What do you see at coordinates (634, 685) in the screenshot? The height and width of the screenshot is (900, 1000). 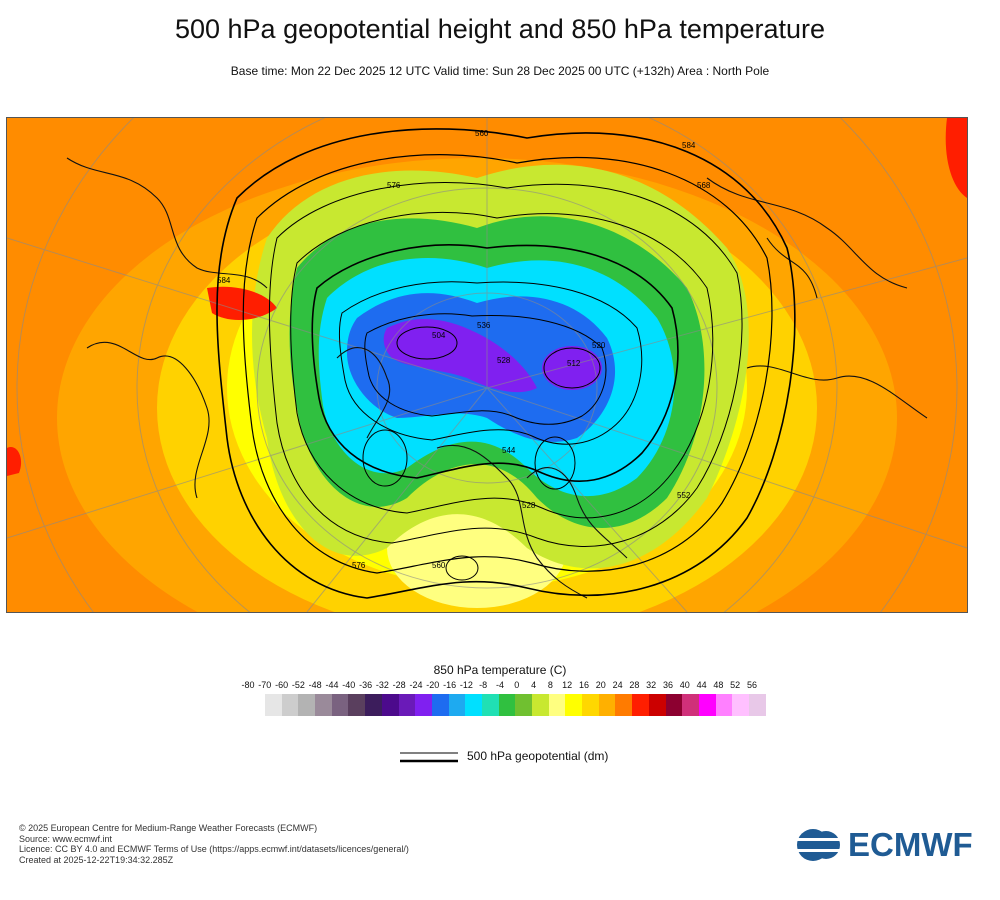 I see `colorbar-tick-label: 28` at bounding box center [634, 685].